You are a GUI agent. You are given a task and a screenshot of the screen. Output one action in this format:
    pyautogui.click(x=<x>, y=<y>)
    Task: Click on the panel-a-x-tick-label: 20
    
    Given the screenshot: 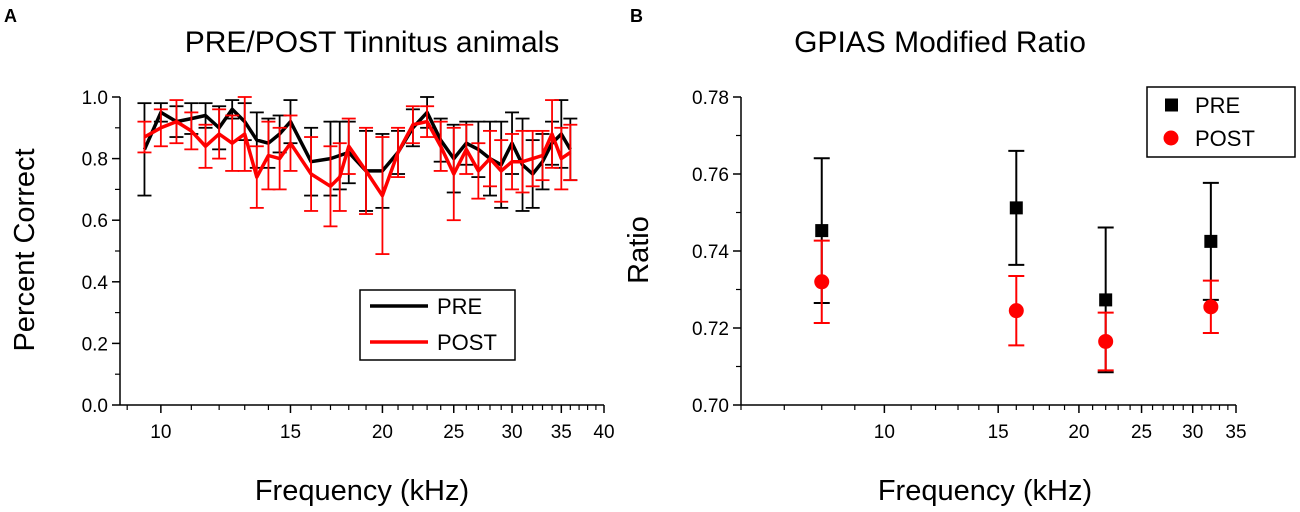 What is the action you would take?
    pyautogui.click(x=382, y=432)
    